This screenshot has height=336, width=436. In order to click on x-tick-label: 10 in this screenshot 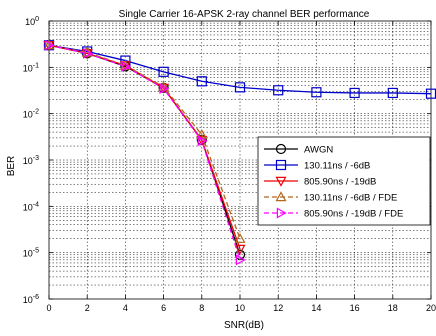, I will do `click(240, 308)`.